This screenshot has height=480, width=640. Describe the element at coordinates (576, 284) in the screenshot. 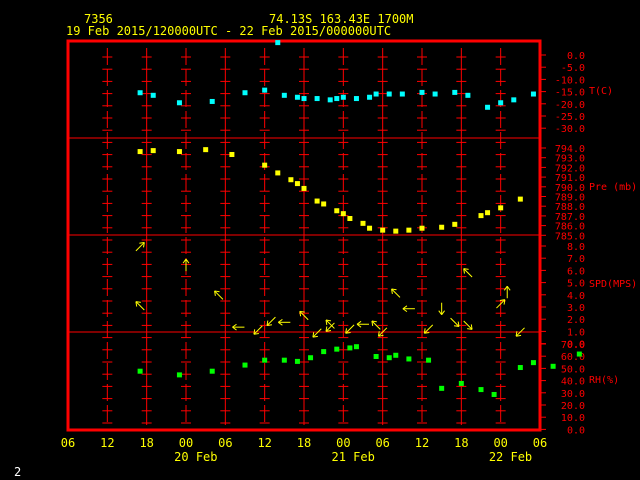

I see `y-tick-label: 5.0` at that location.